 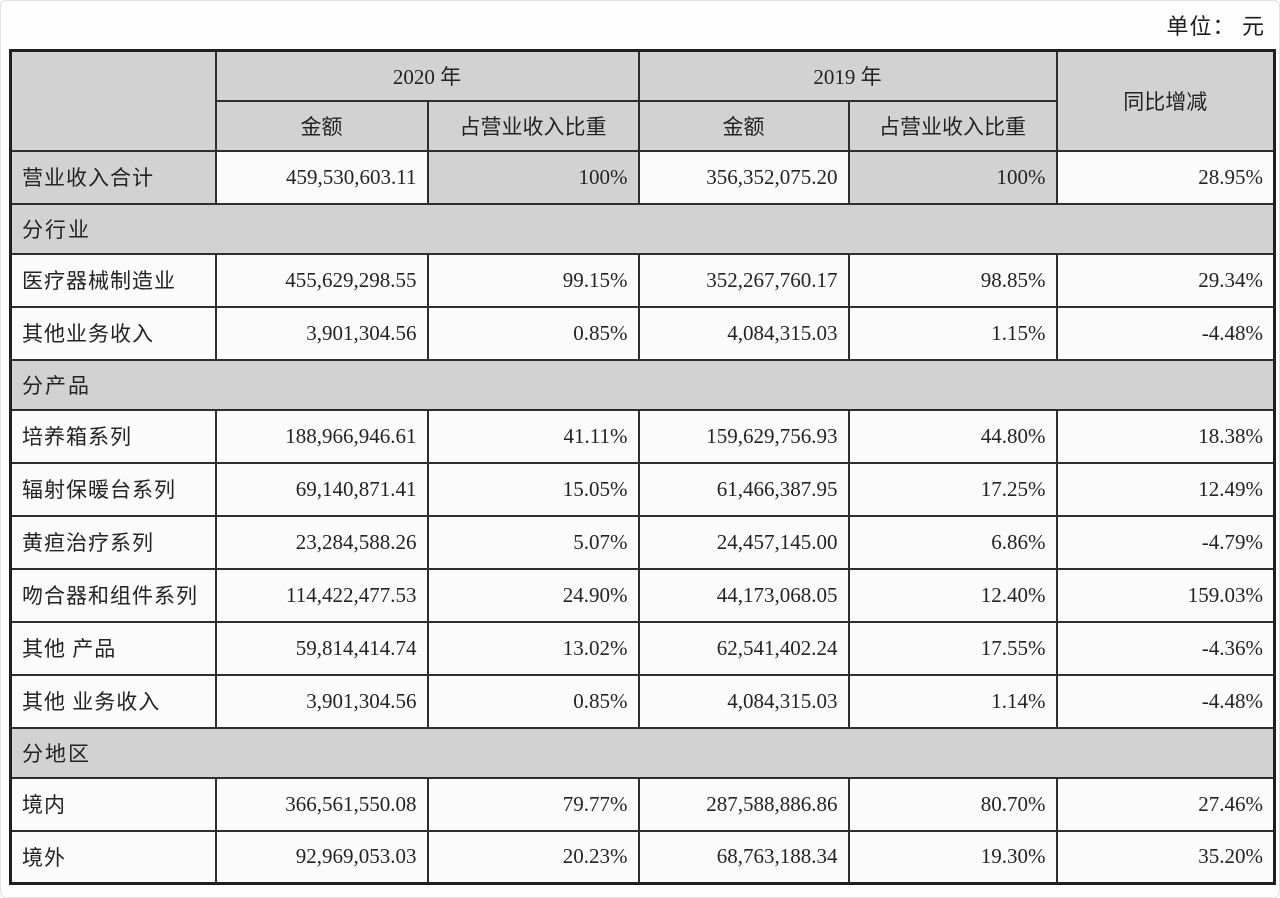 I want to click on section-row-product: 分产品, so click(x=642, y=384).